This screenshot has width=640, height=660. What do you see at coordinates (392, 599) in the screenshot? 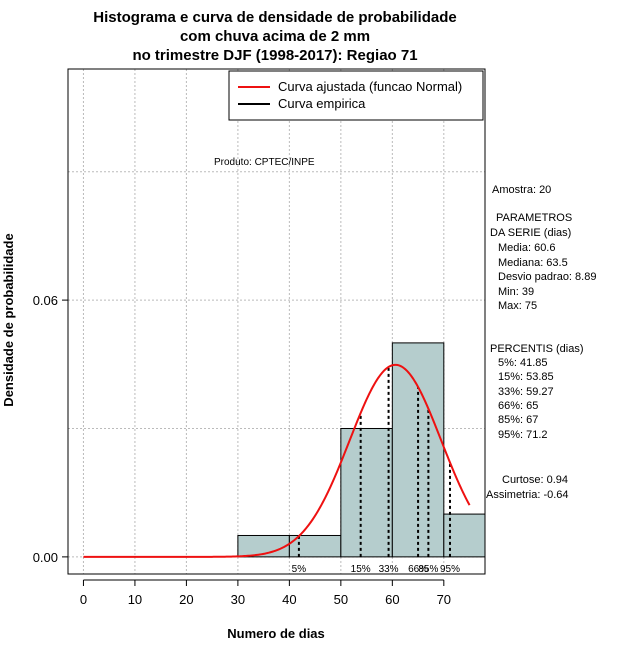
I see `x-tick-label: 60` at bounding box center [392, 599].